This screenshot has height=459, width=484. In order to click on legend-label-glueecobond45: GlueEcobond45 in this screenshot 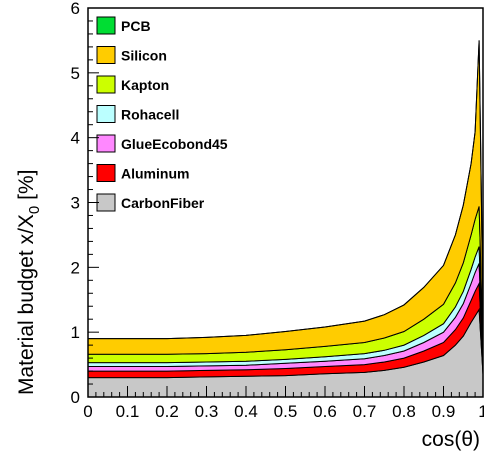, I will do `click(174, 144)`.